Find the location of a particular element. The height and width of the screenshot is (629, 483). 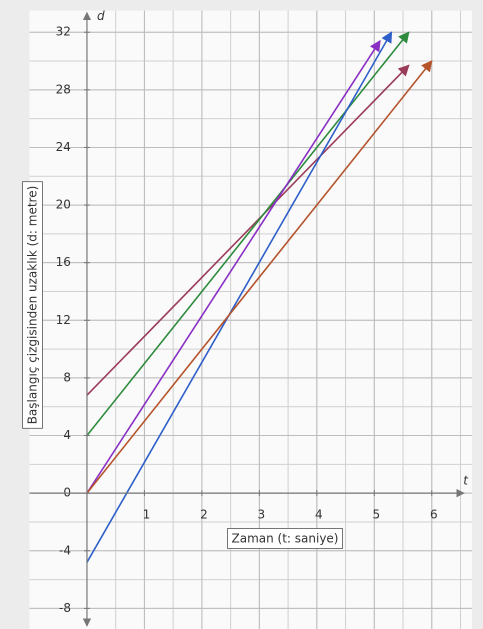

y-tick-label: -4 is located at coordinates (65, 550).